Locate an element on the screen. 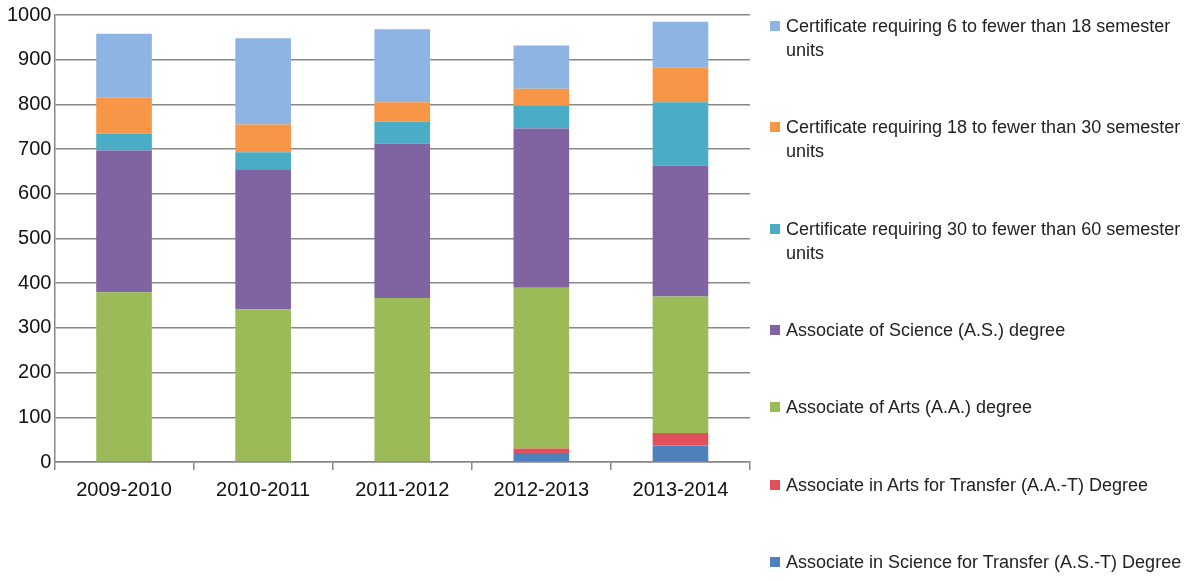 The height and width of the screenshot is (581, 1195). x-tick-label: 2012-2013 is located at coordinates (541, 488).